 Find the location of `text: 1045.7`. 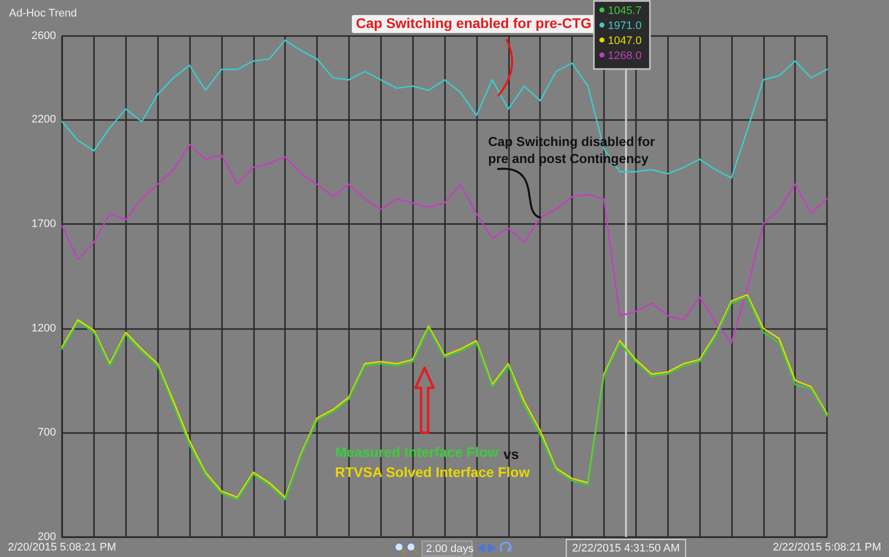

text: 1045.7 is located at coordinates (625, 11).